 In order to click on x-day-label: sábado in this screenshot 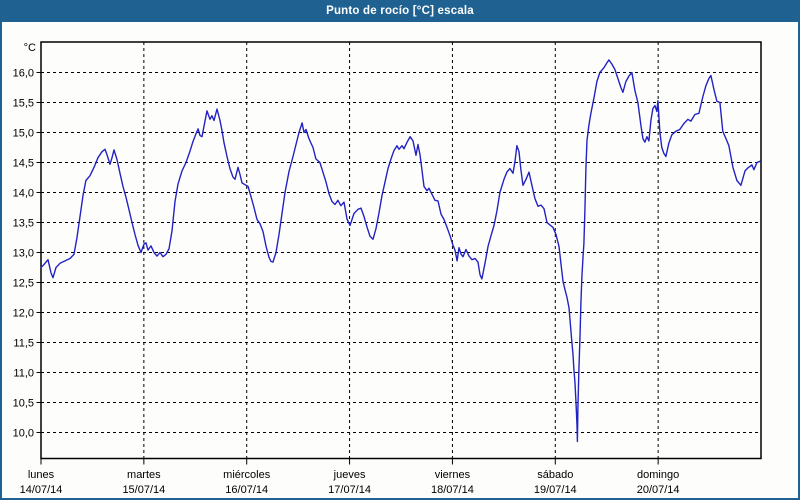, I will do `click(555, 475)`.